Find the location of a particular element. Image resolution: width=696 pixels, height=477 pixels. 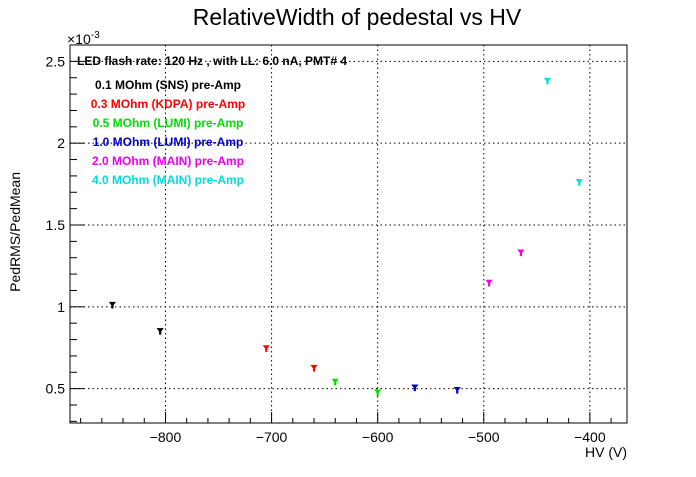

y-tick-label: 2 is located at coordinates (61, 143).